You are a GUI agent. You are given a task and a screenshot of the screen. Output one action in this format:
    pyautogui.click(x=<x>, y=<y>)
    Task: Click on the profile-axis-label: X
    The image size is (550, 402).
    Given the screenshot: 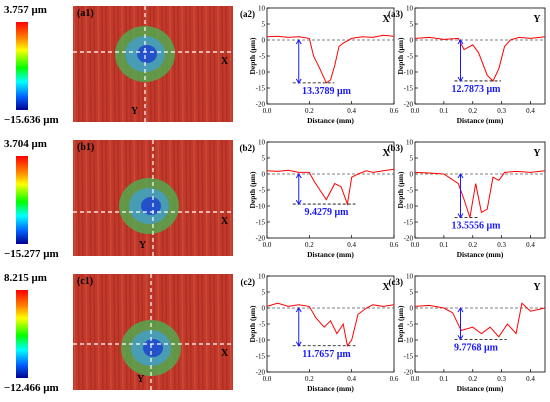 What is the action you would take?
    pyautogui.click(x=386, y=153)
    